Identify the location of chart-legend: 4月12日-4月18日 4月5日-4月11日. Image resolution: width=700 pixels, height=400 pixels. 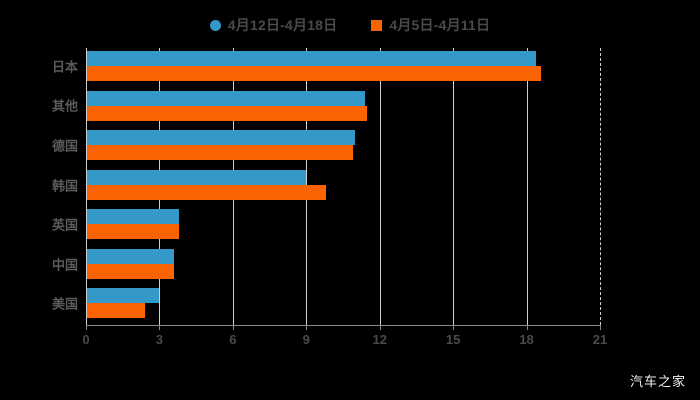
(350, 25).